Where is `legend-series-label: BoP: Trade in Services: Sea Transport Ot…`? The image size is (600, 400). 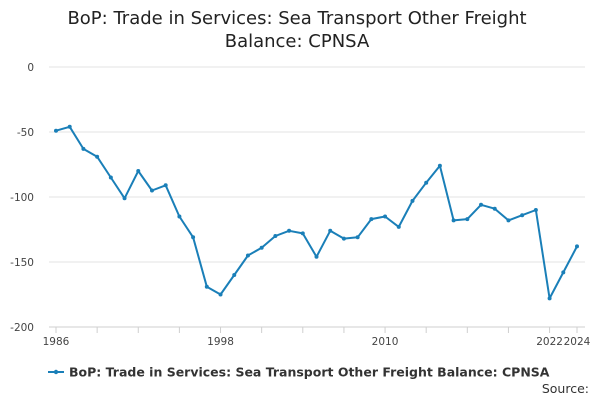 legend-series-label: BoP: Trade in Services: Sea Transport Ot… is located at coordinates (309, 372).